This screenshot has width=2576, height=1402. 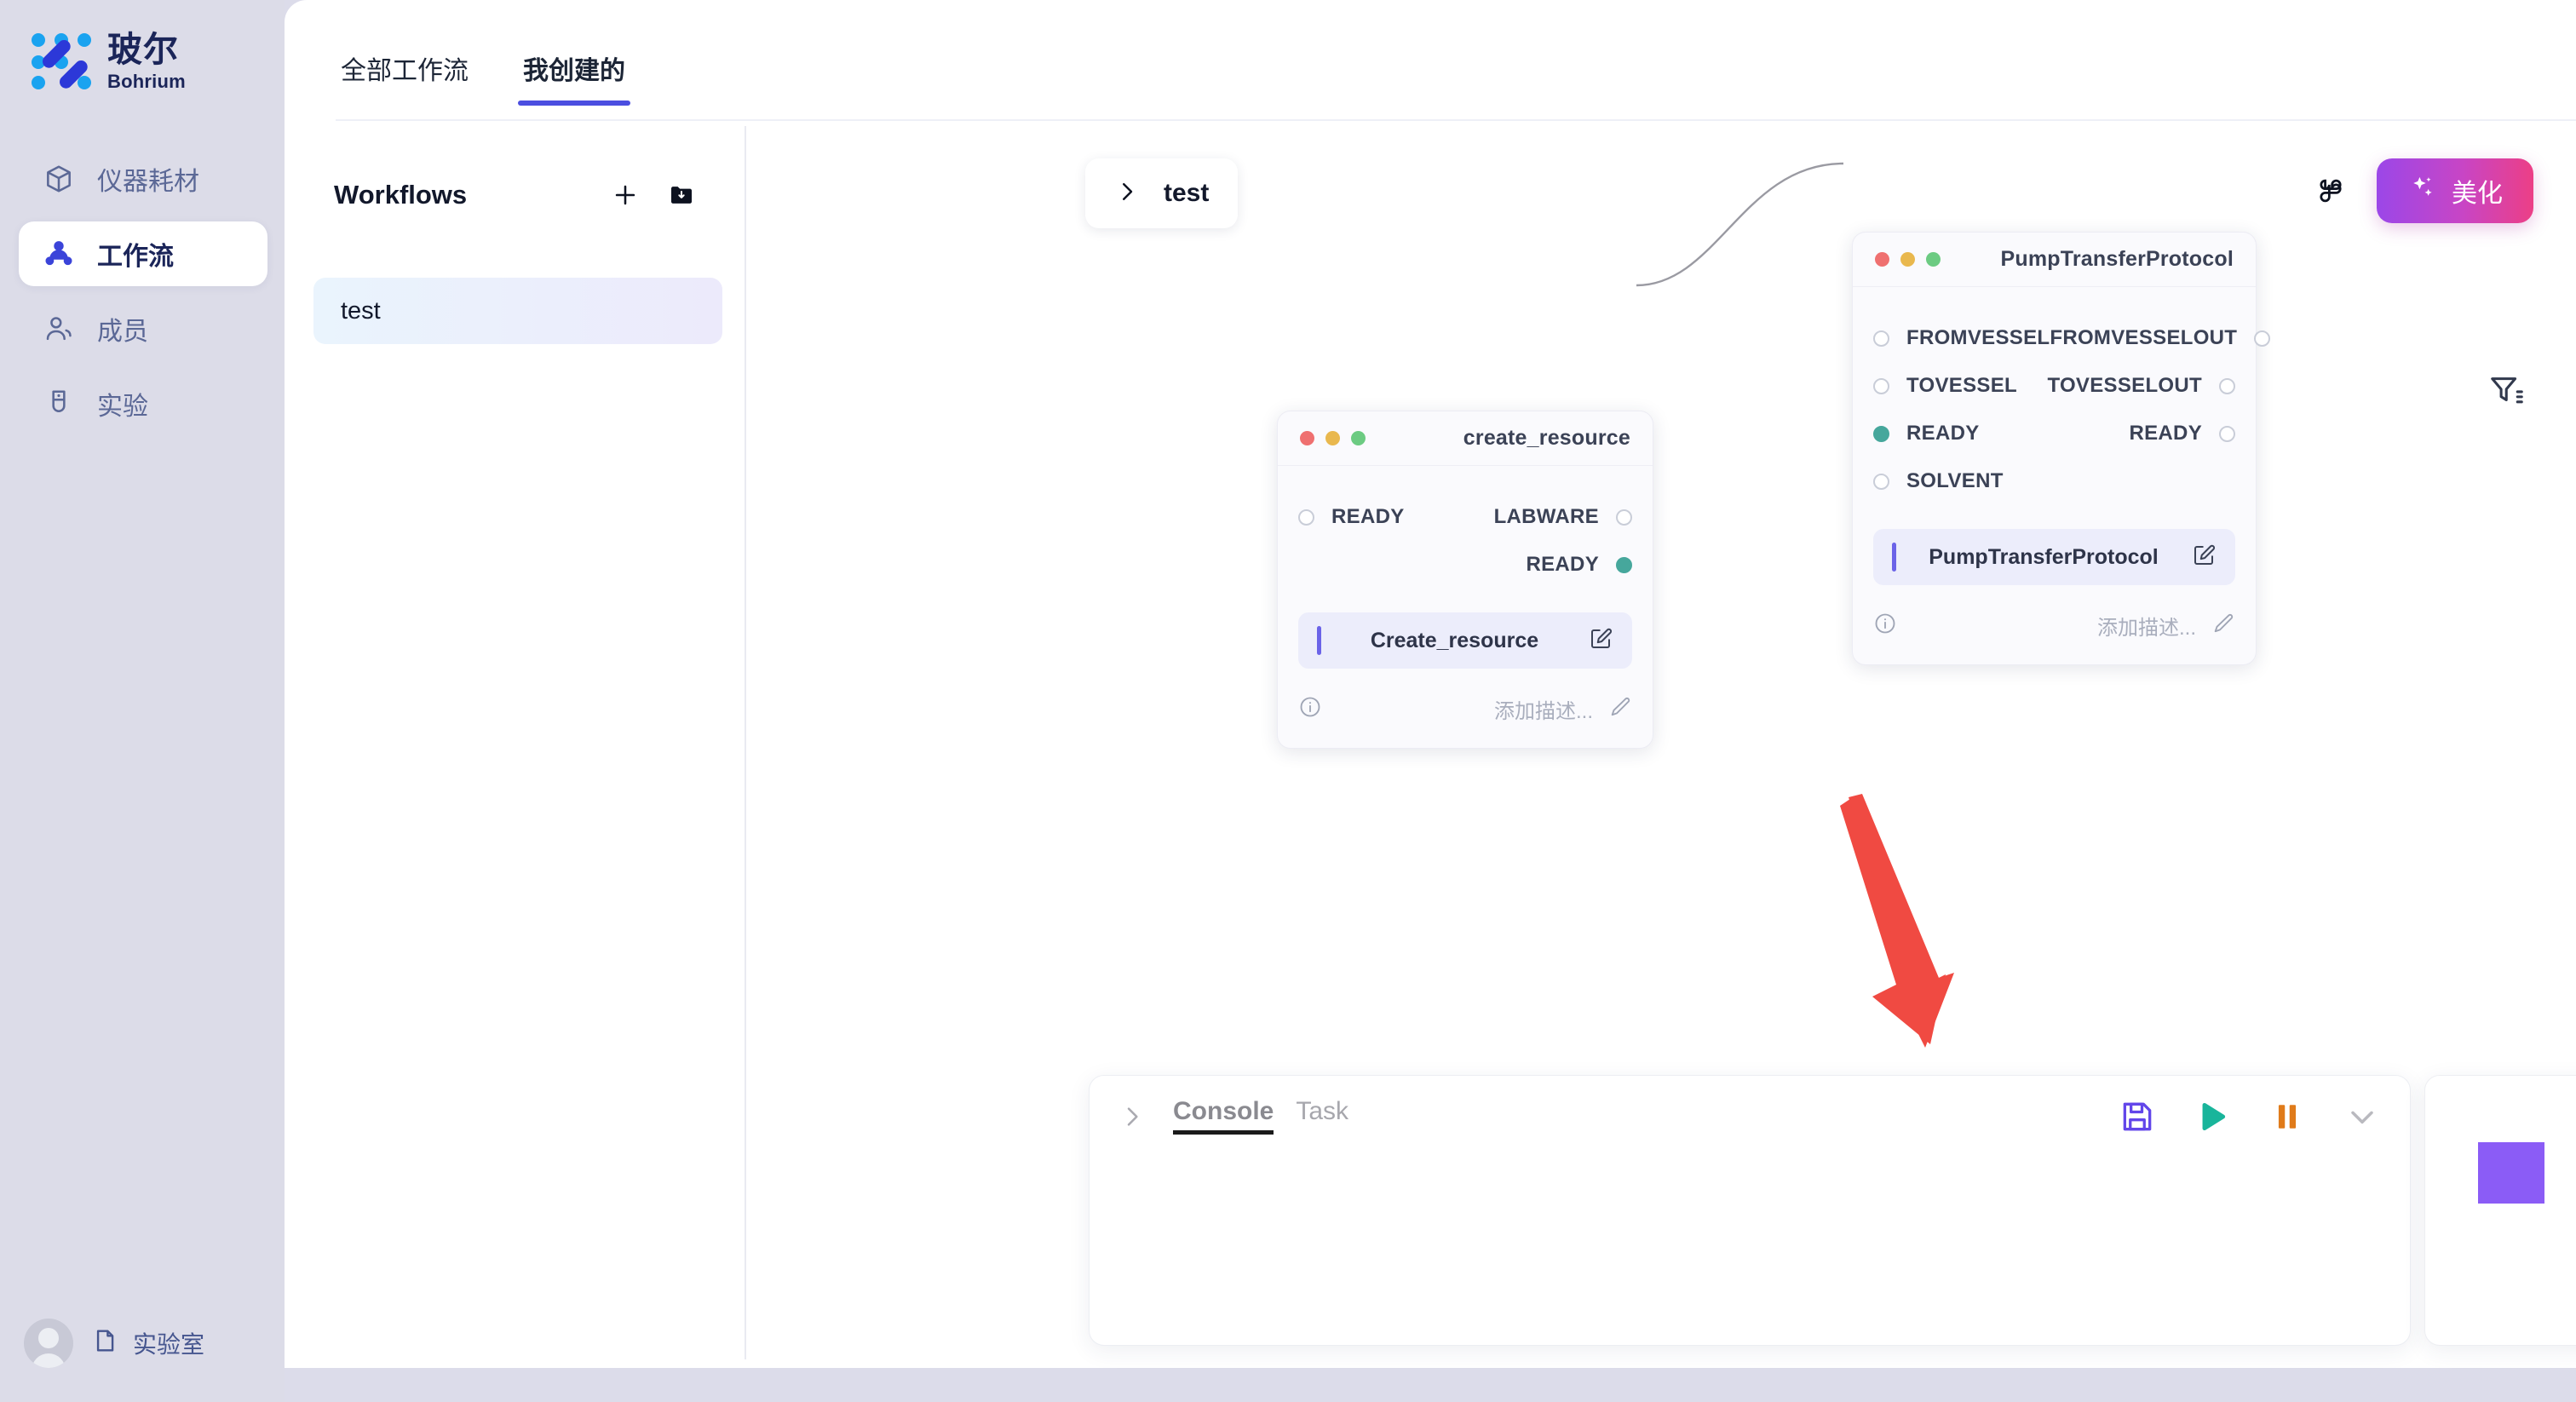 I want to click on avatar, so click(x=49, y=1343).